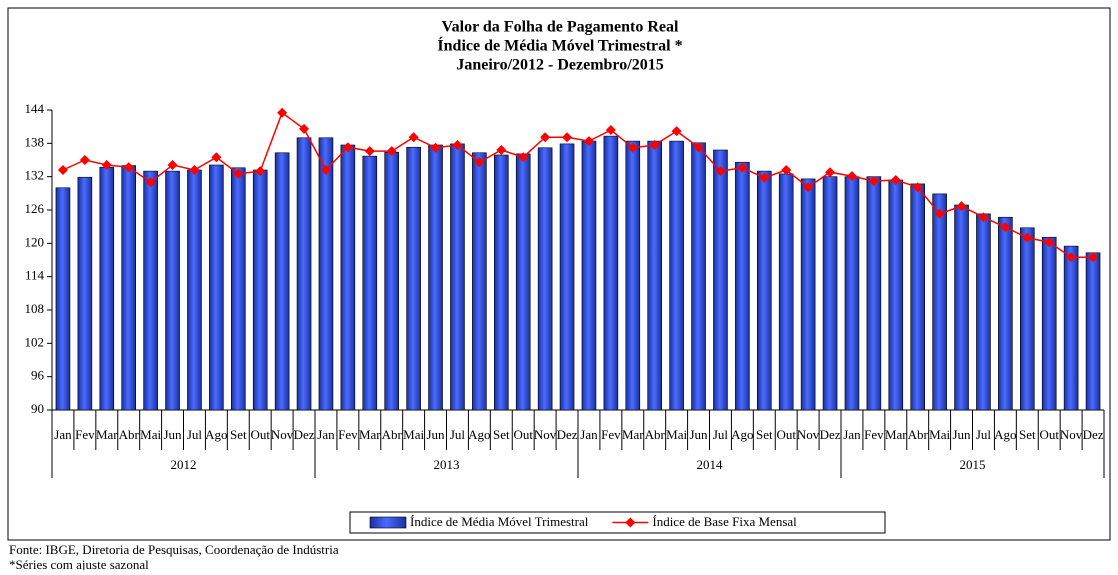 The image size is (1118, 575). What do you see at coordinates (38, 375) in the screenshot?
I see `y-tick-label: 96` at bounding box center [38, 375].